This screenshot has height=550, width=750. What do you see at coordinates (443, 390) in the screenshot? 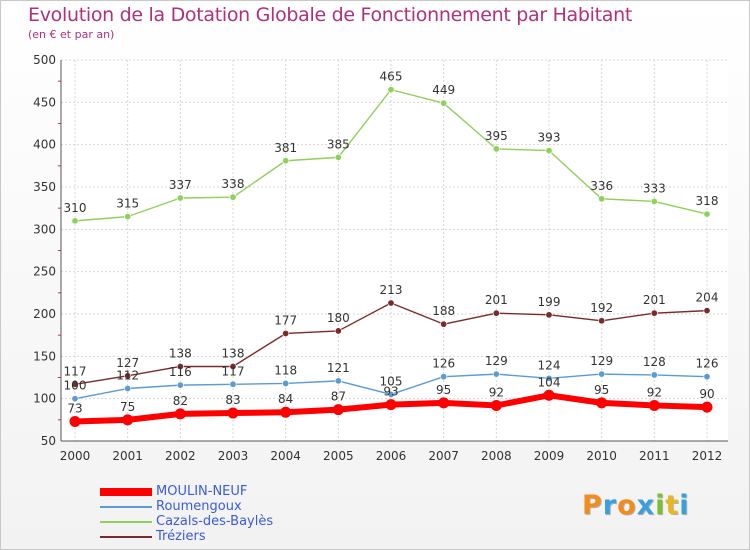
I see `data-label-moulin-neuf: 95` at bounding box center [443, 390].